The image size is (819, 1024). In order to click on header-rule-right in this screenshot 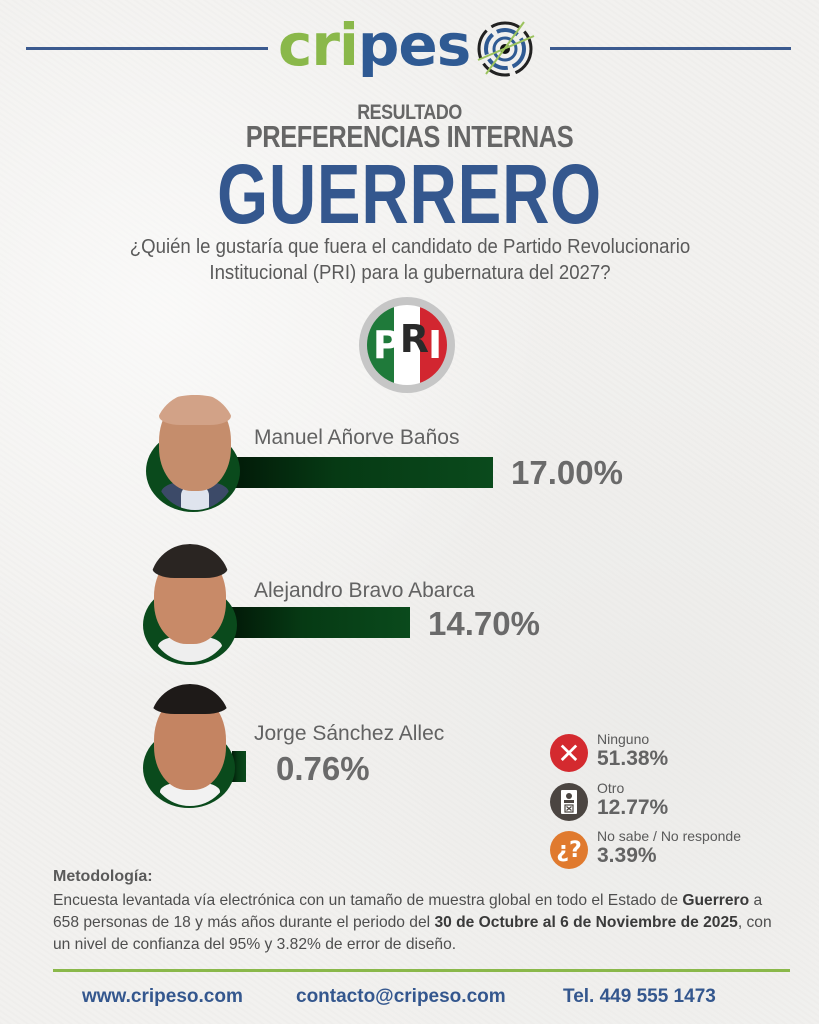, I will do `click(670, 48)`.